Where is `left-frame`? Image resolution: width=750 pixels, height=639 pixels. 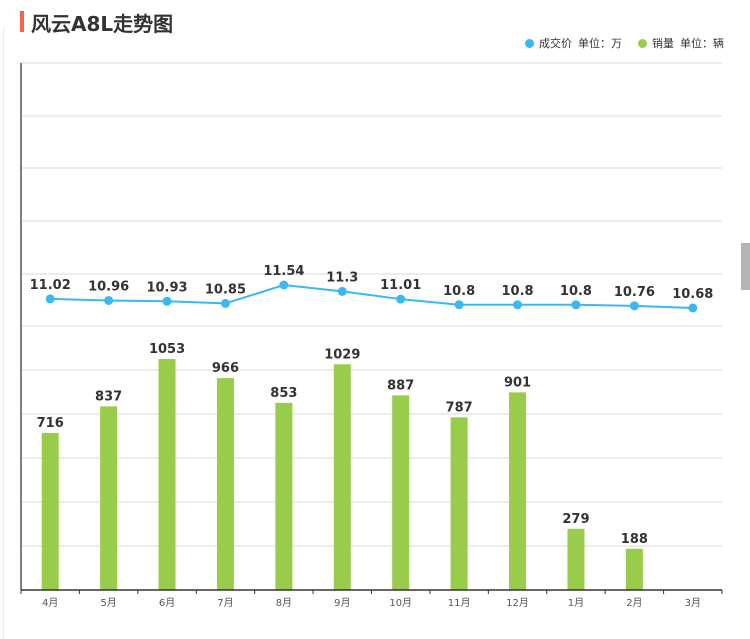
left-frame is located at coordinates (2, 333).